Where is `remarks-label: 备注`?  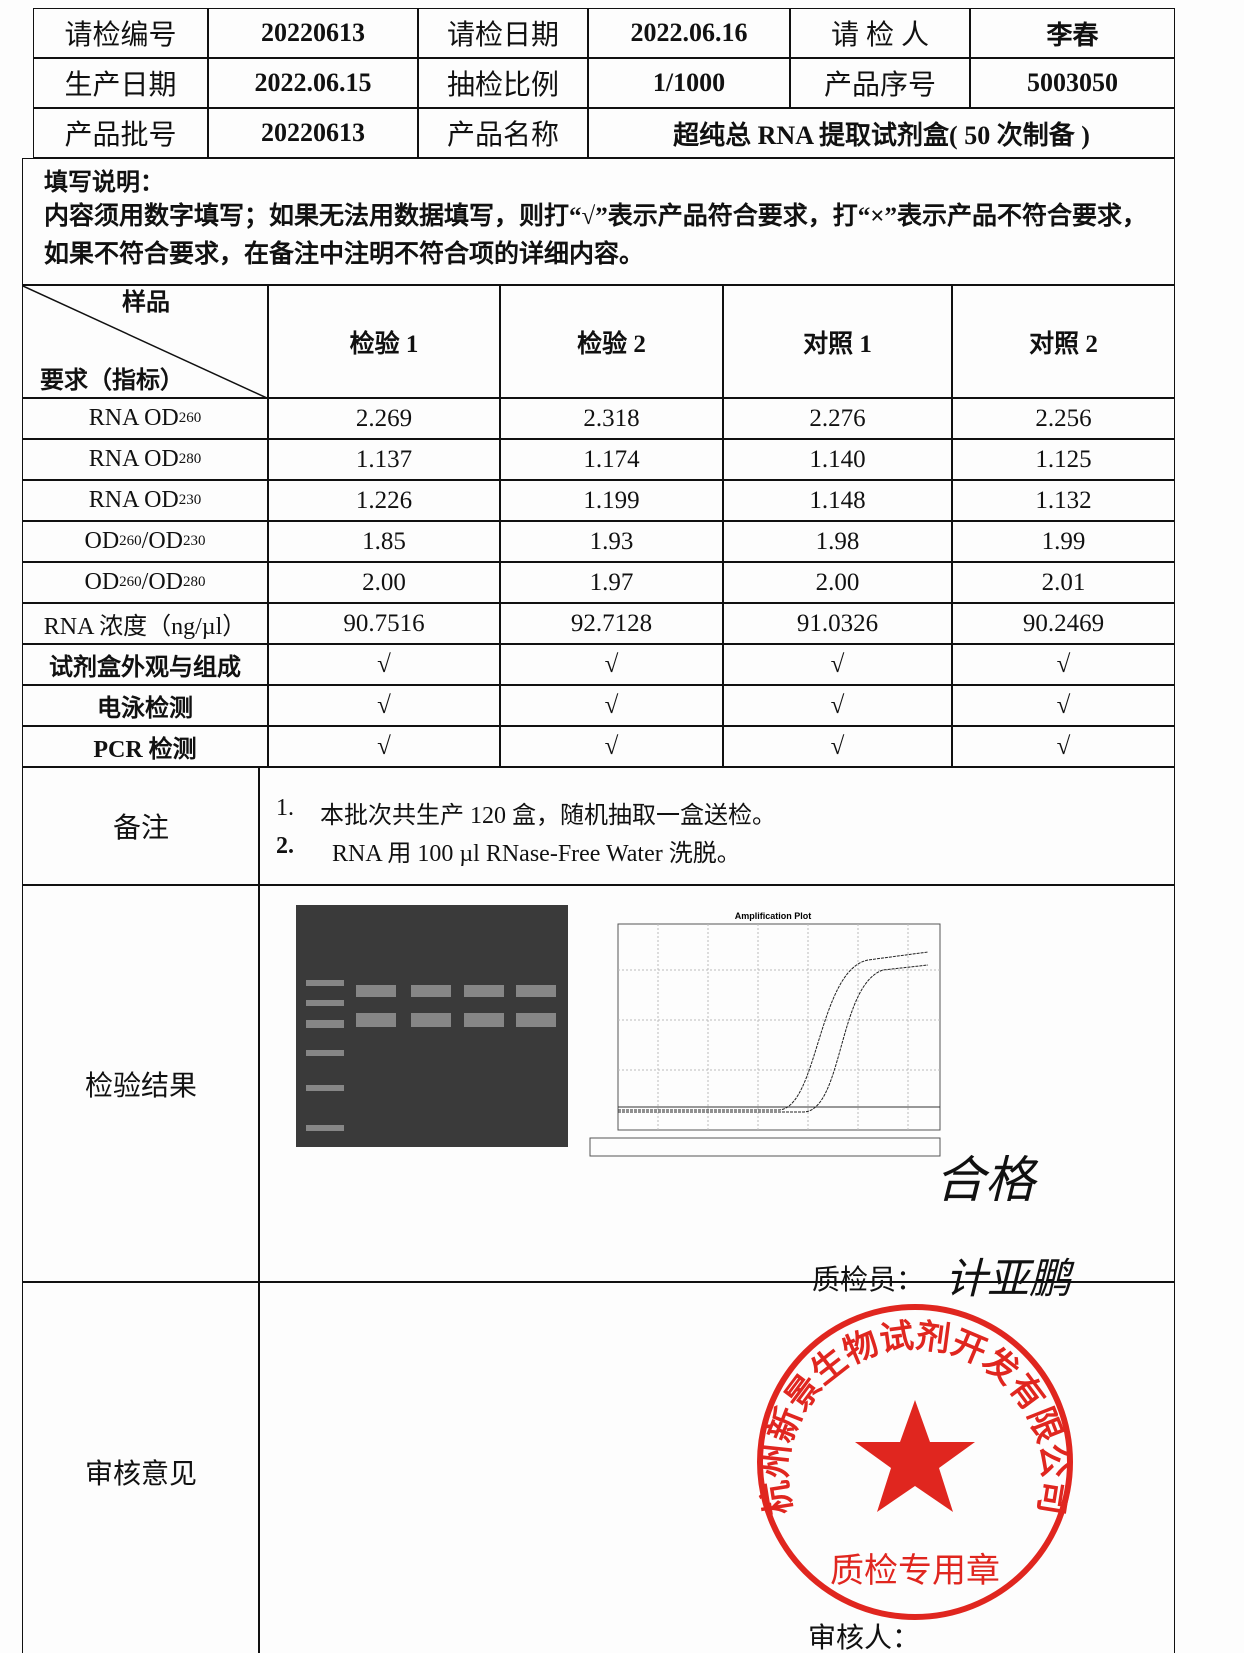 remarks-label: 备注 is located at coordinates (141, 826).